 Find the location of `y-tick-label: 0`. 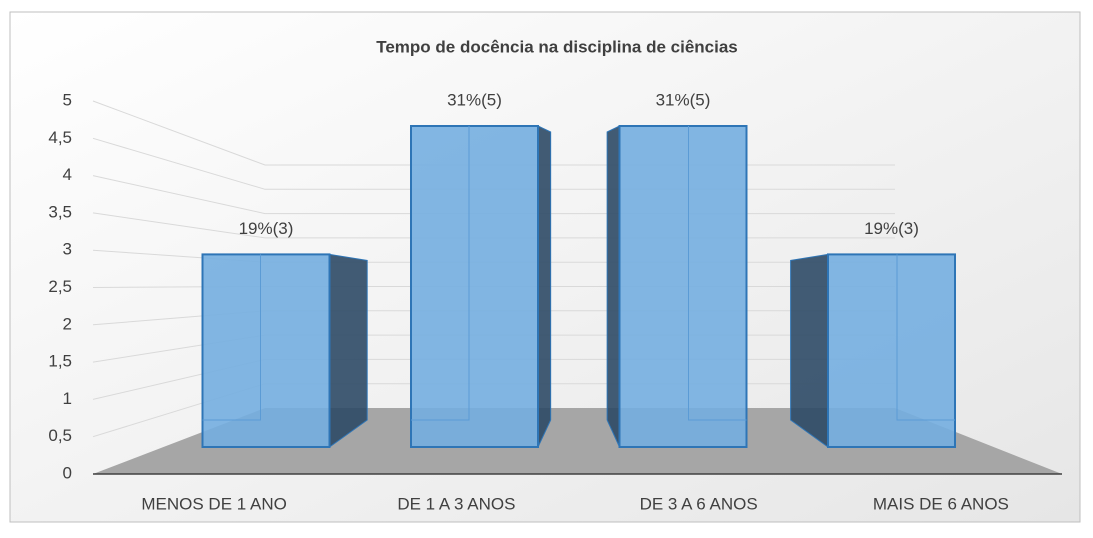

y-tick-label: 0 is located at coordinates (67, 472).